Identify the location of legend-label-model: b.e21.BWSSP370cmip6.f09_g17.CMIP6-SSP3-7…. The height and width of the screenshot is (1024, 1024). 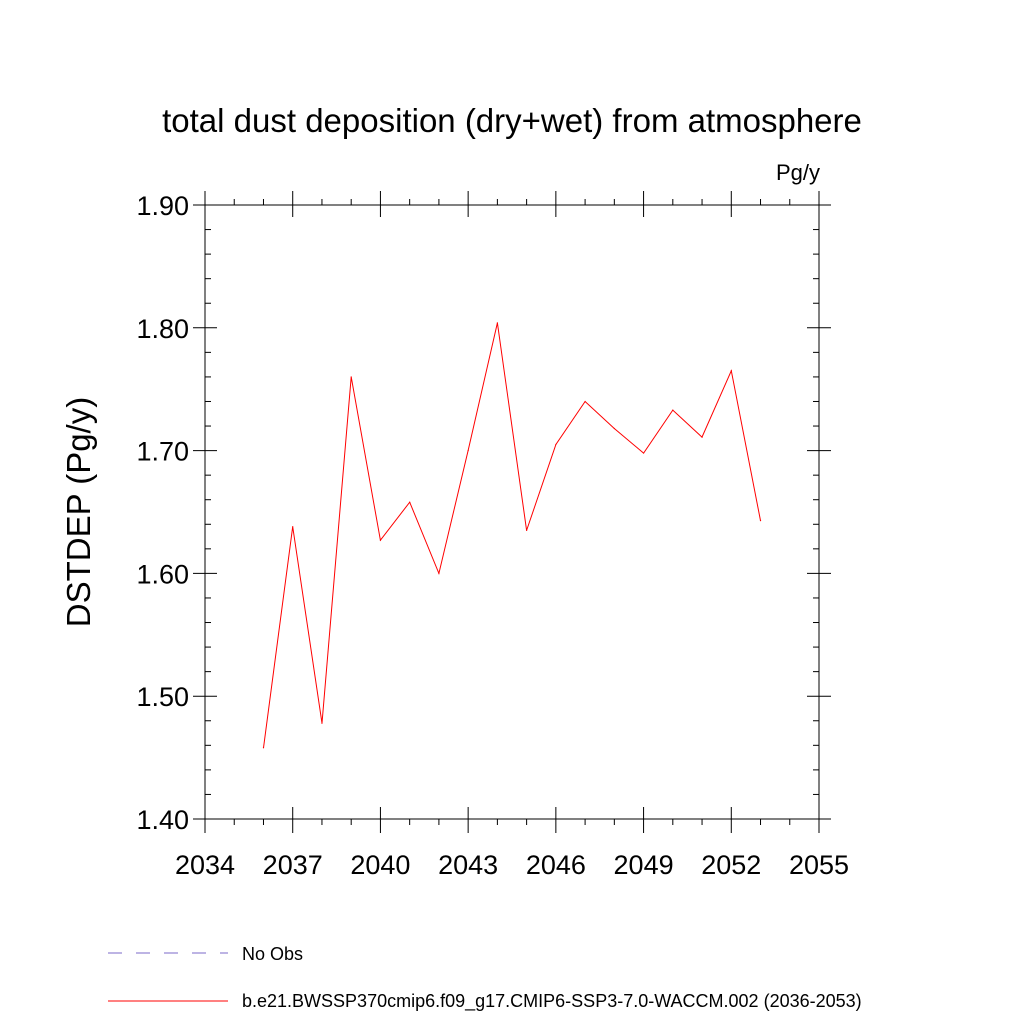
(552, 1001).